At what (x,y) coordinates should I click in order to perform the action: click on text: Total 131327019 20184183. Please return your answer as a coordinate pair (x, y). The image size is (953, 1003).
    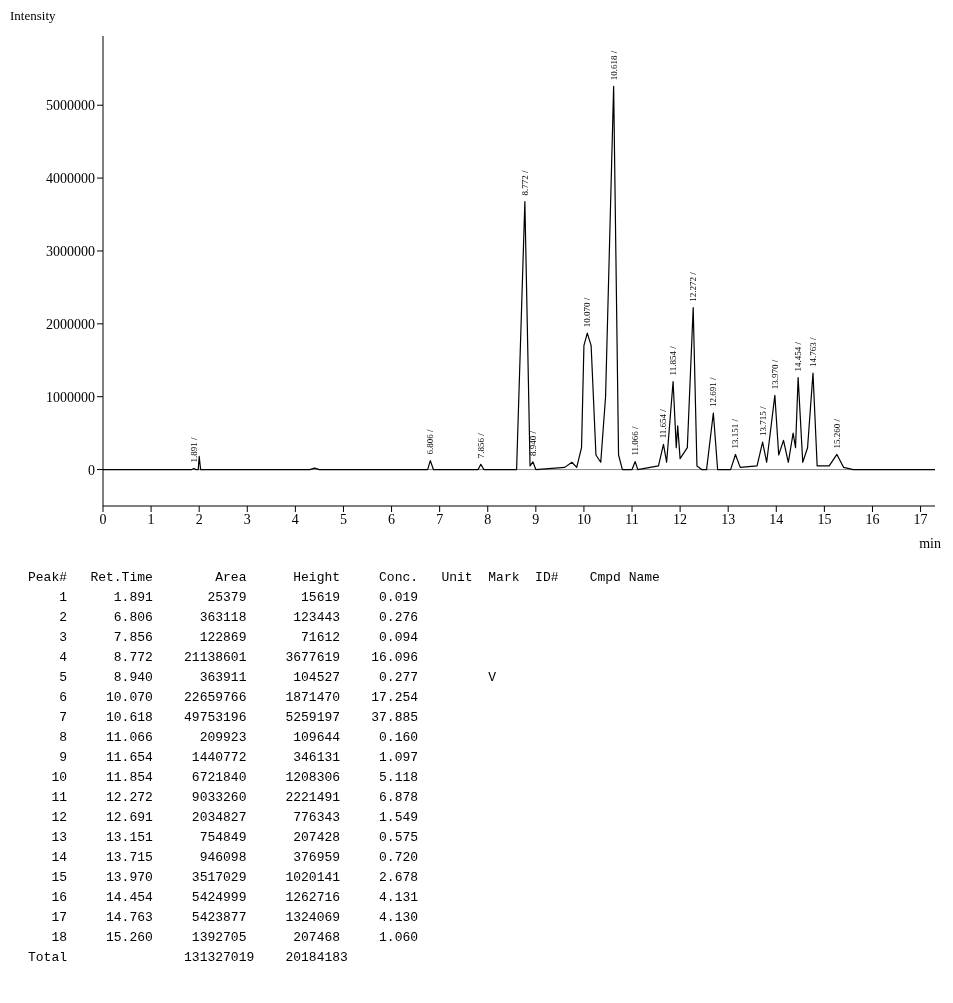
    Looking at the image, I should click on (188, 958).